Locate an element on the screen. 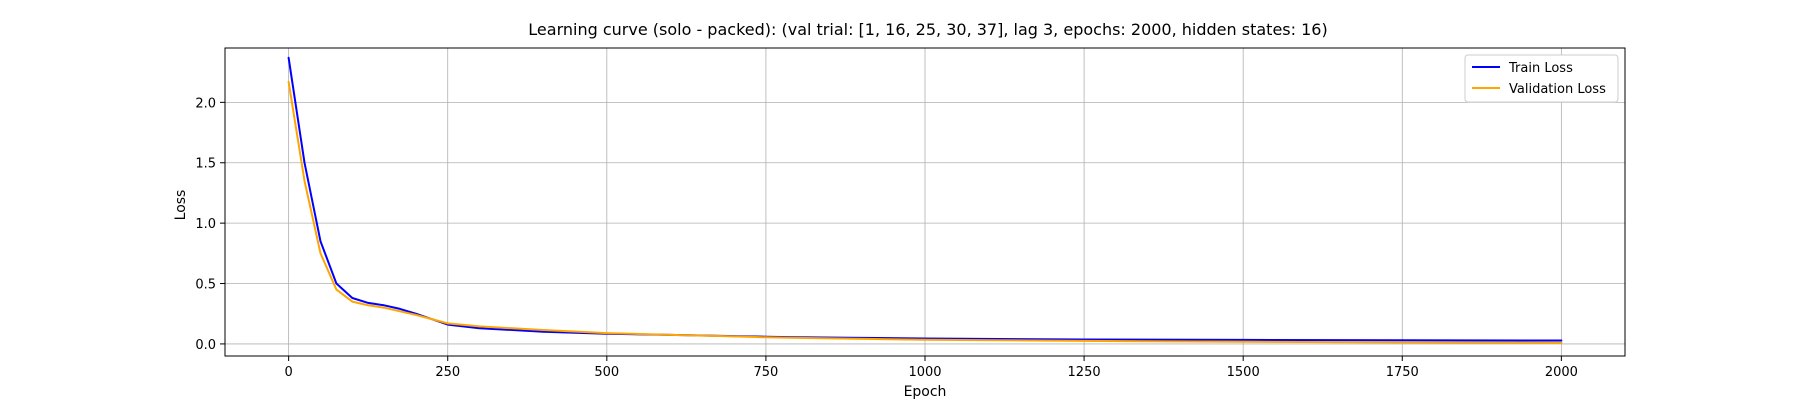 The width and height of the screenshot is (1800, 404). x-tick-label: 250 is located at coordinates (447, 372).